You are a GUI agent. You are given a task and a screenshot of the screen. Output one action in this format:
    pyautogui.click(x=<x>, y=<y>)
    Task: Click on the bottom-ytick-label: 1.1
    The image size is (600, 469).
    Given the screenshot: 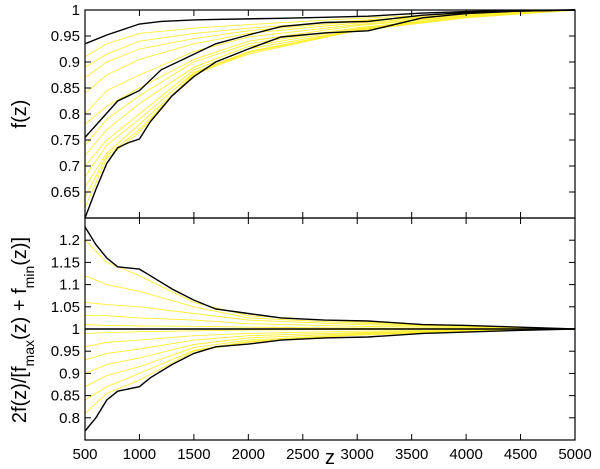 What is the action you would take?
    pyautogui.click(x=69, y=285)
    